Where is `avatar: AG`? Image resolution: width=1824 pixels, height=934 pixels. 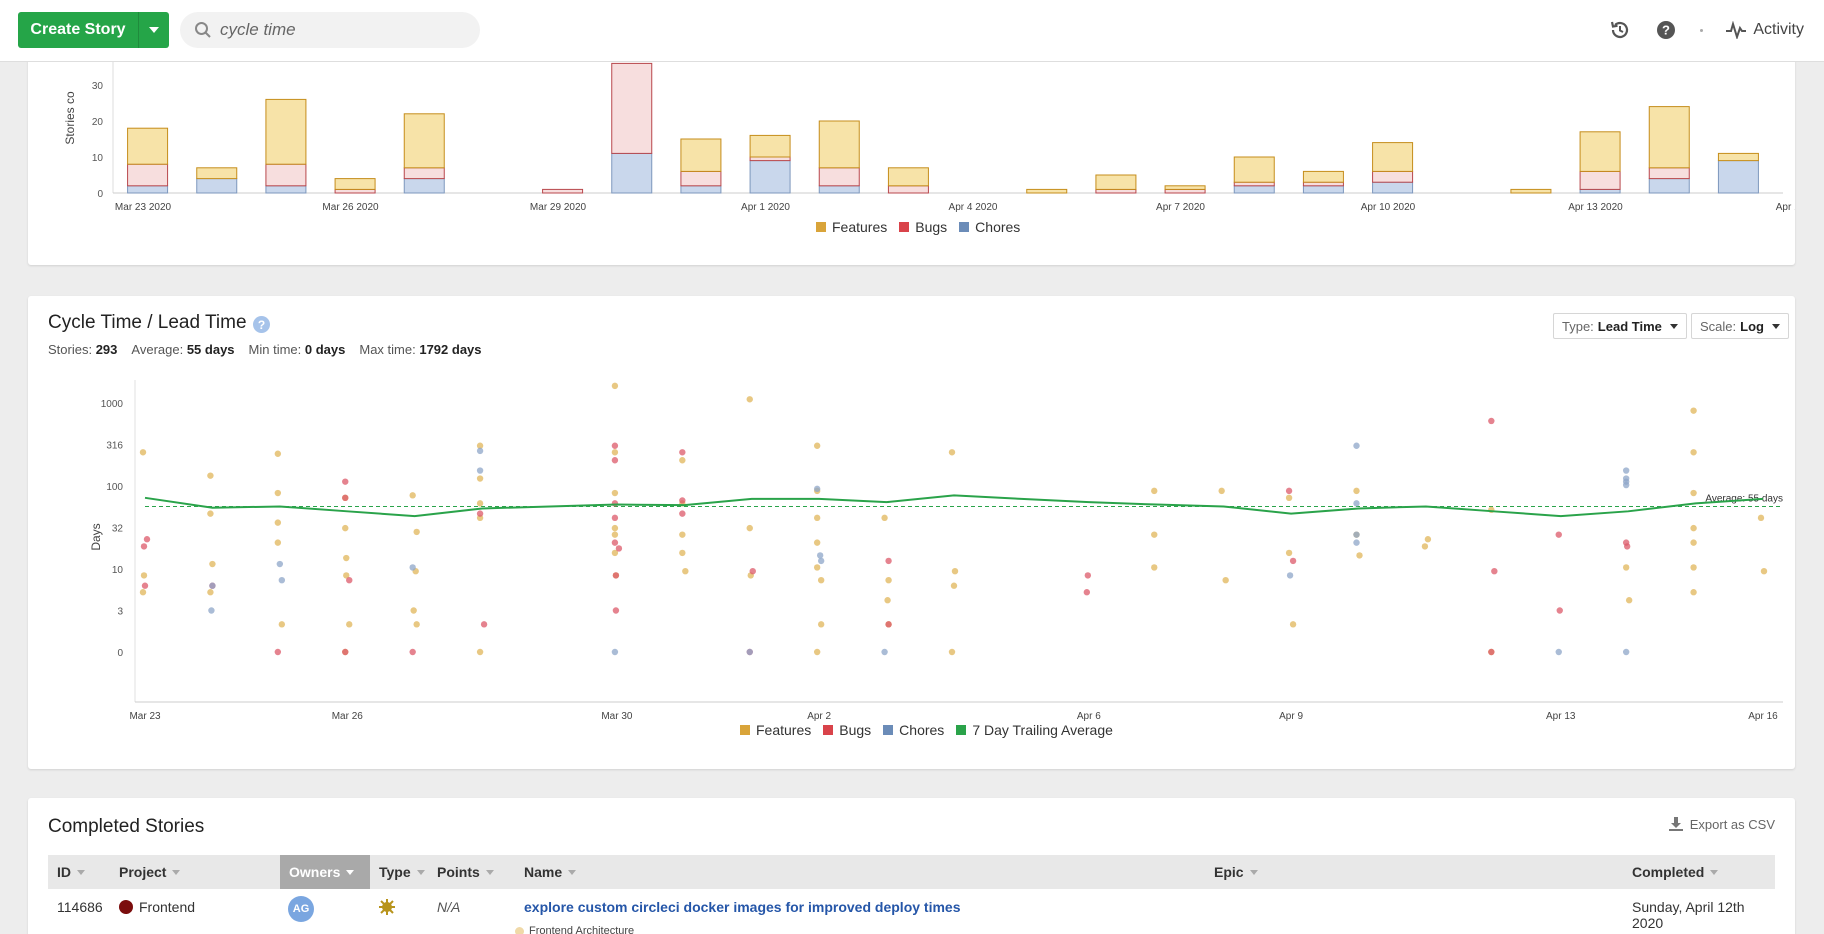 avatar: AG is located at coordinates (301, 909).